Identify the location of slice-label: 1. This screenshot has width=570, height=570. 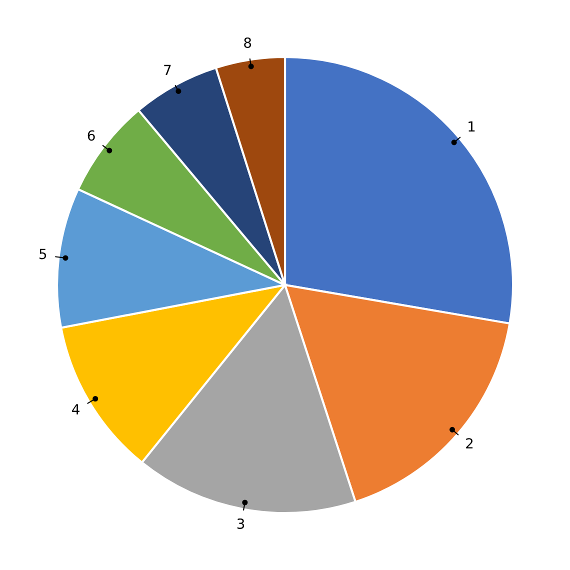
(471, 126).